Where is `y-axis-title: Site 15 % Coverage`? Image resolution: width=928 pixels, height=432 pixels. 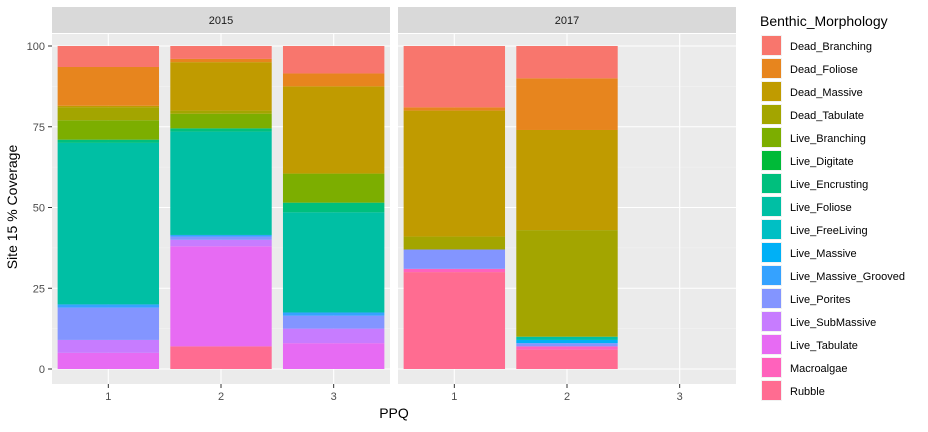 y-axis-title: Site 15 % Coverage is located at coordinates (12, 207).